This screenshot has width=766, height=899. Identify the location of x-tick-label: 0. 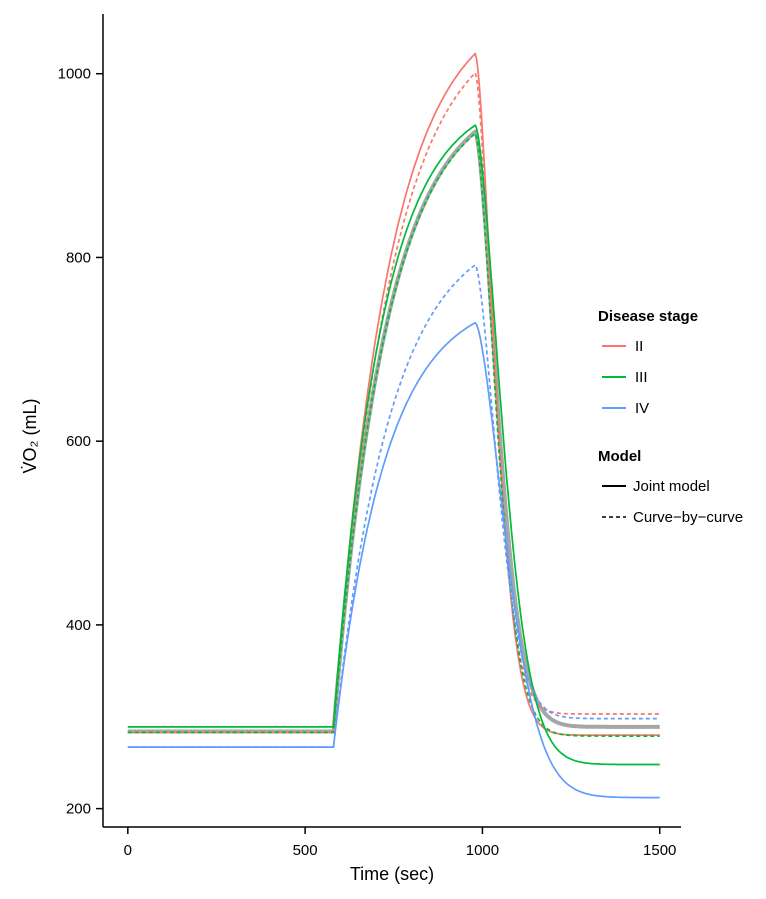
(128, 850).